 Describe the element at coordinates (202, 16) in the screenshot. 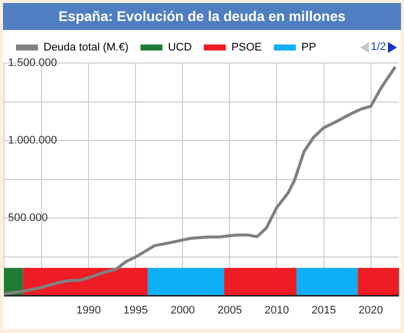

I see `chart-title: España: Evolución de la deuda en millones` at that location.